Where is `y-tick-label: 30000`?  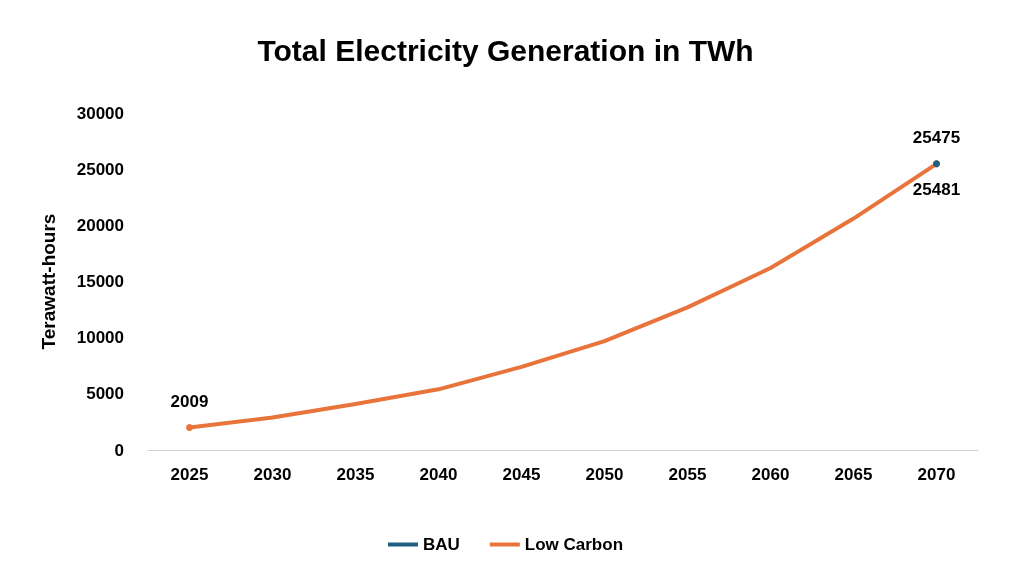
y-tick-label: 30000 is located at coordinates (100, 113).